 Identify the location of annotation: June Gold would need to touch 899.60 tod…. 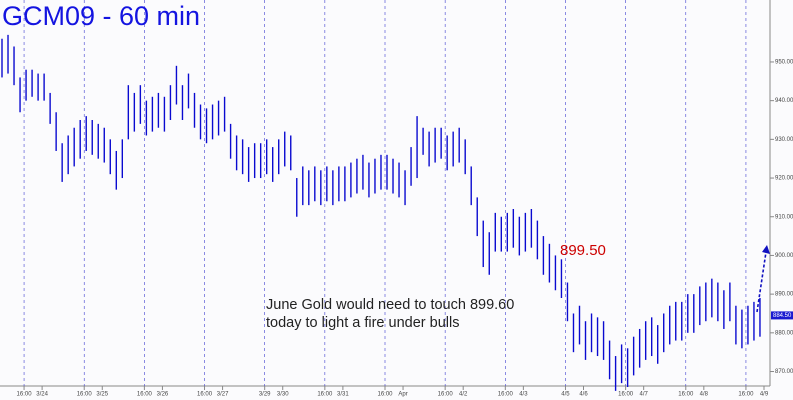
(390, 314).